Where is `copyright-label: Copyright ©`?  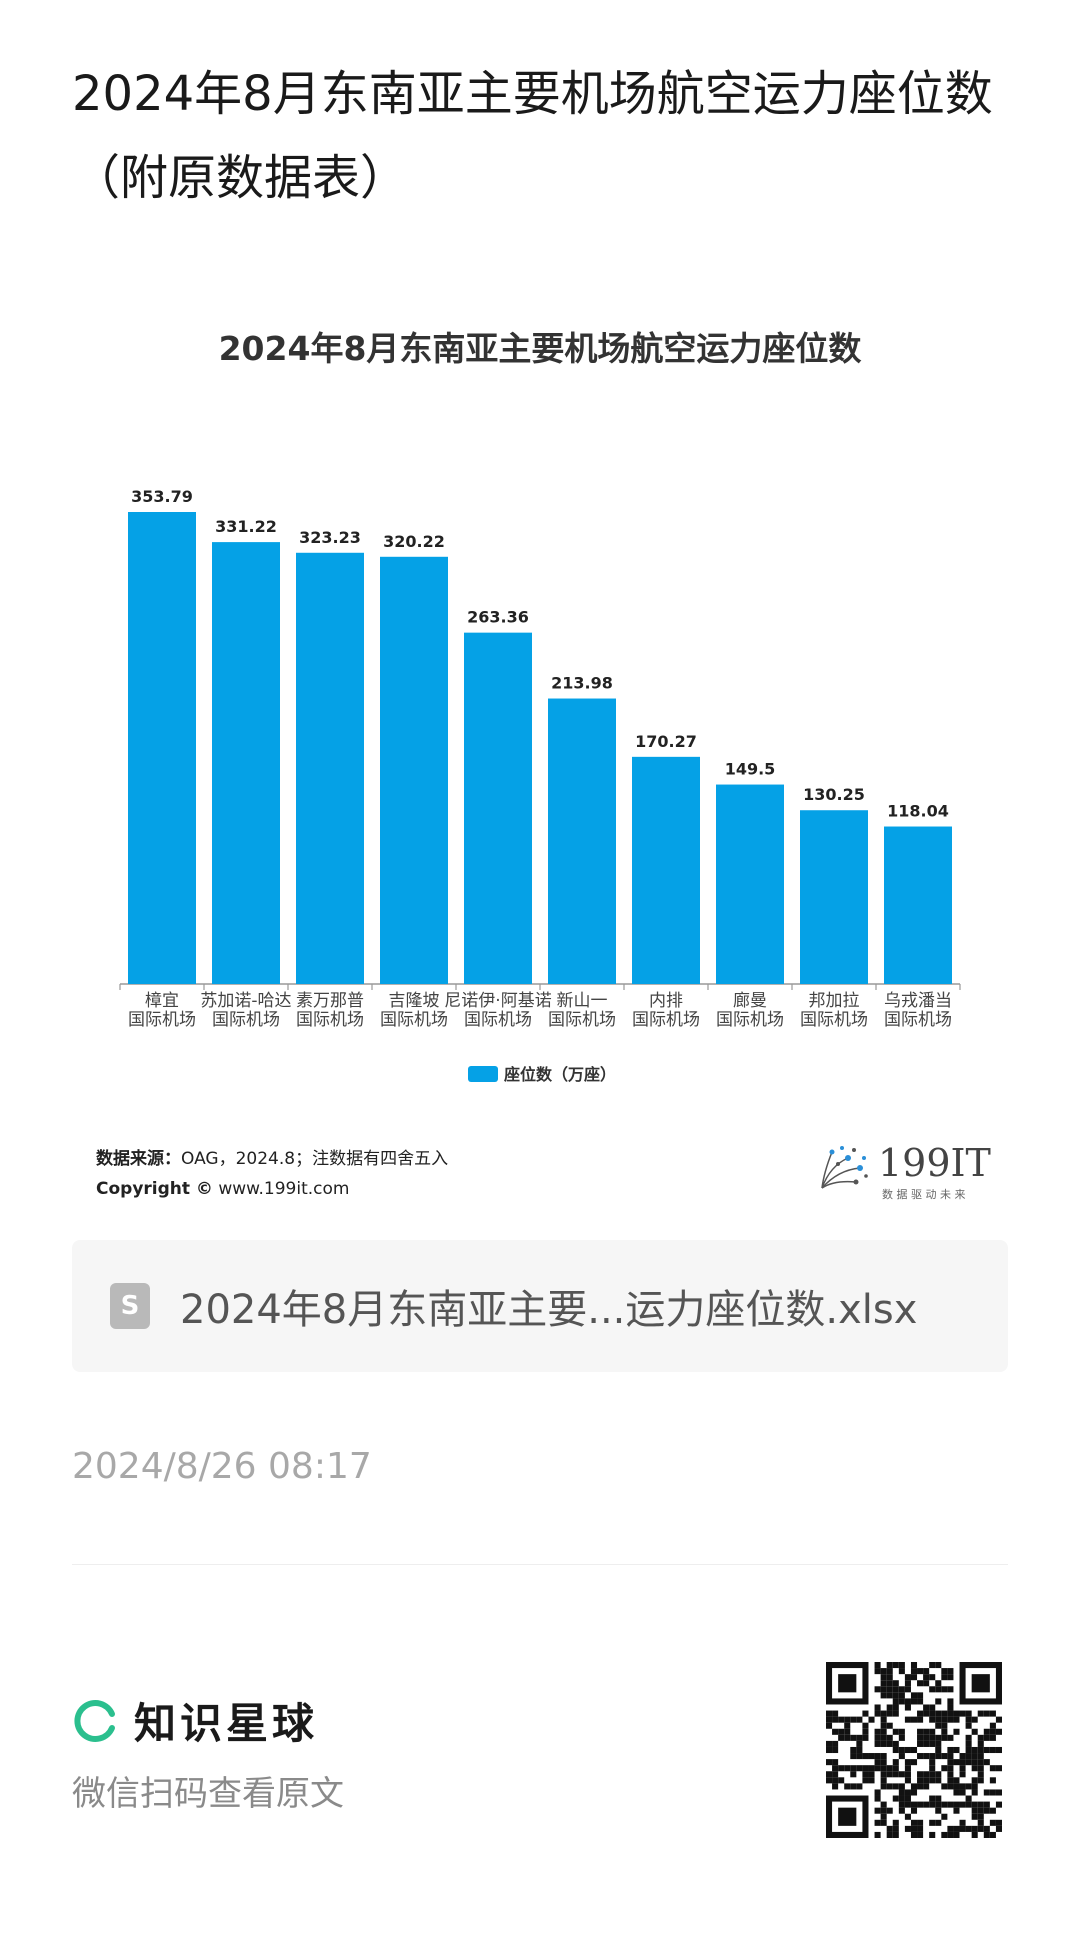 copyright-label: Copyright © is located at coordinates (154, 1189).